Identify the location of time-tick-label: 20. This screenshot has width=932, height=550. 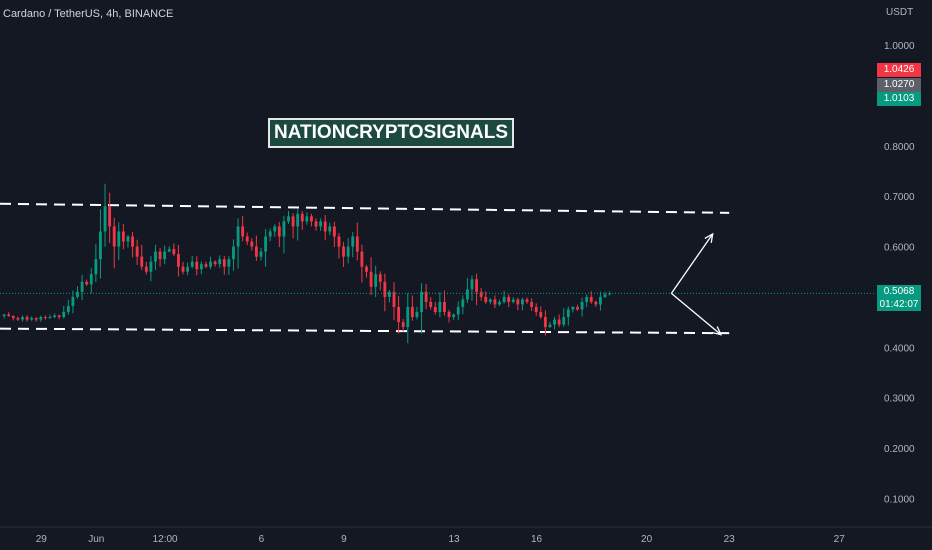
(647, 539).